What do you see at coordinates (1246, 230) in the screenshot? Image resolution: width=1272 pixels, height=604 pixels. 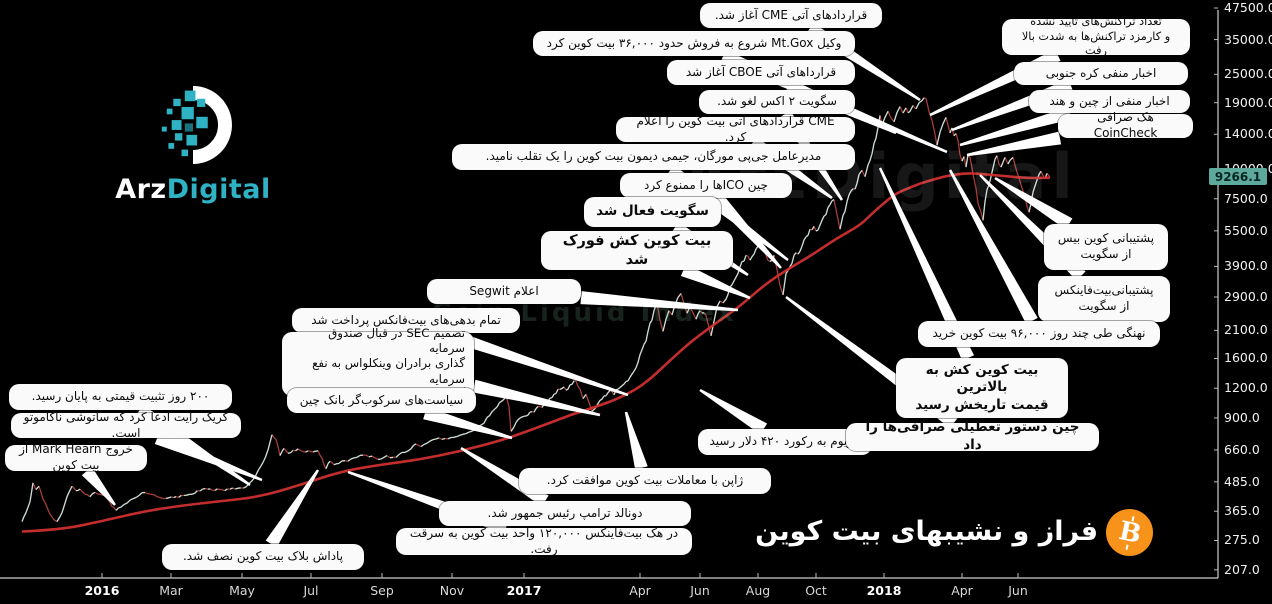 I see `y-axis-label: 5500.0` at bounding box center [1246, 230].